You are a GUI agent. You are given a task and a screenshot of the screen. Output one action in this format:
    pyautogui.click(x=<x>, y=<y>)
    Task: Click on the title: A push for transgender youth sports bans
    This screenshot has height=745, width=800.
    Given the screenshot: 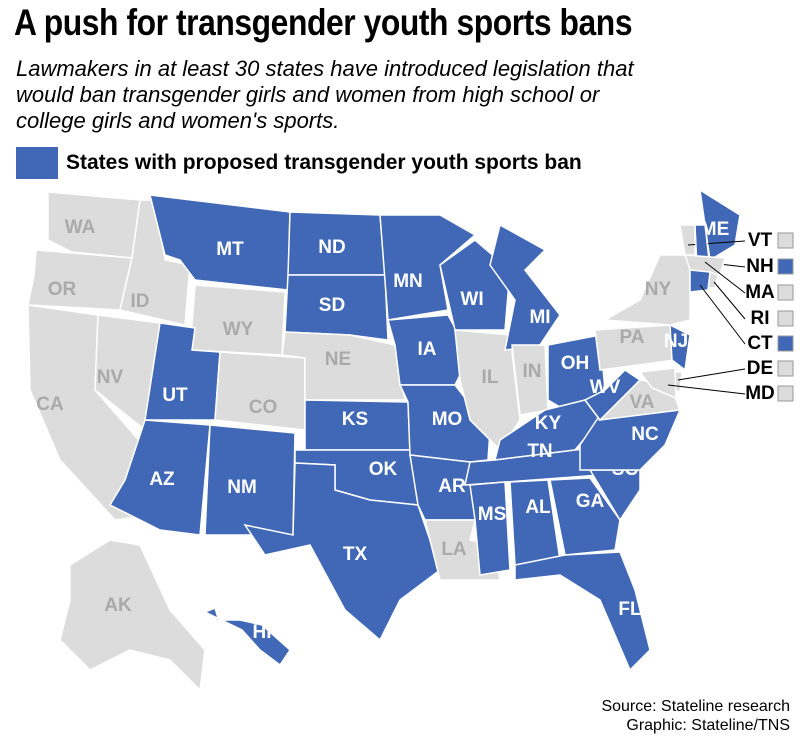 What is the action you would take?
    pyautogui.click(x=323, y=22)
    